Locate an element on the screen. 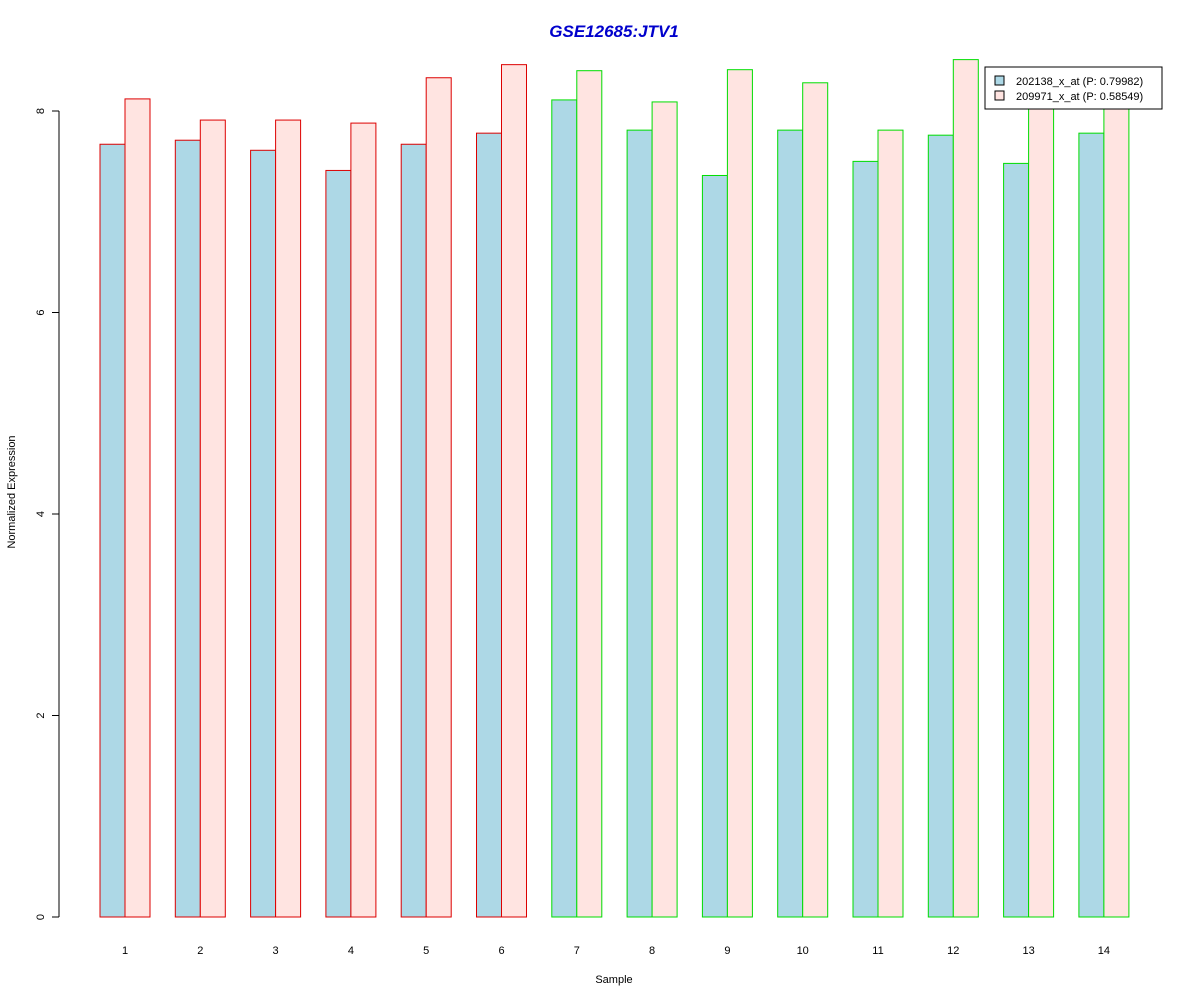 The height and width of the screenshot is (1000, 1200). y-tick-label-8: 8 is located at coordinates (41, 111).